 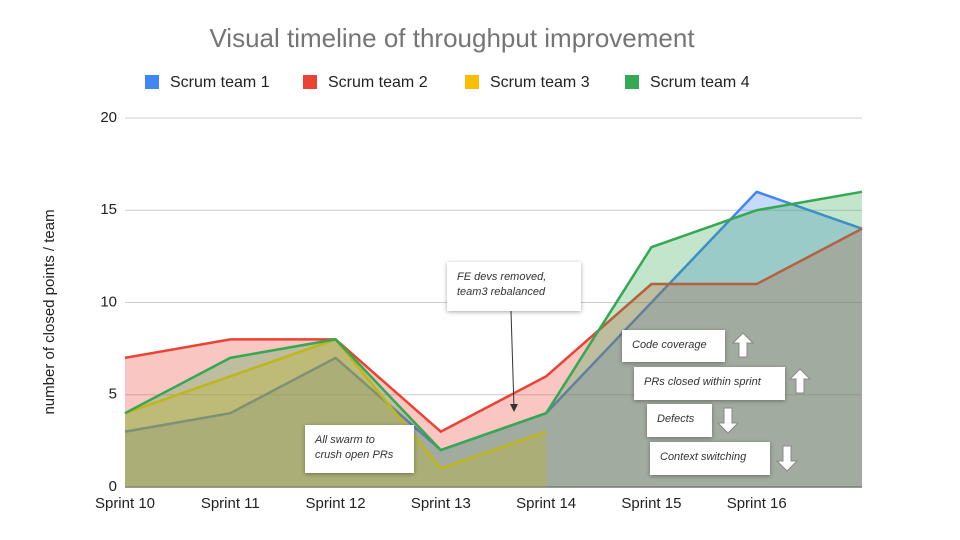 What do you see at coordinates (108, 209) in the screenshot?
I see `y-tick-label: 15` at bounding box center [108, 209].